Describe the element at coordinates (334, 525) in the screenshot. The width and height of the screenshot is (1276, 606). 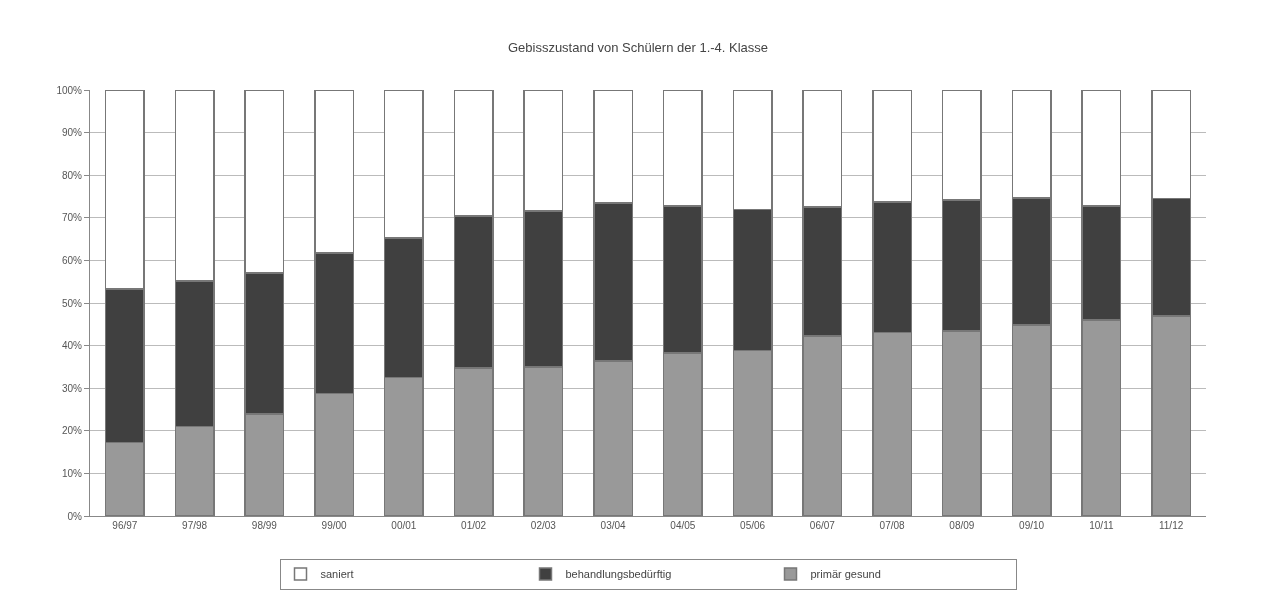
I see `x-tick-label: 99/00` at that location.